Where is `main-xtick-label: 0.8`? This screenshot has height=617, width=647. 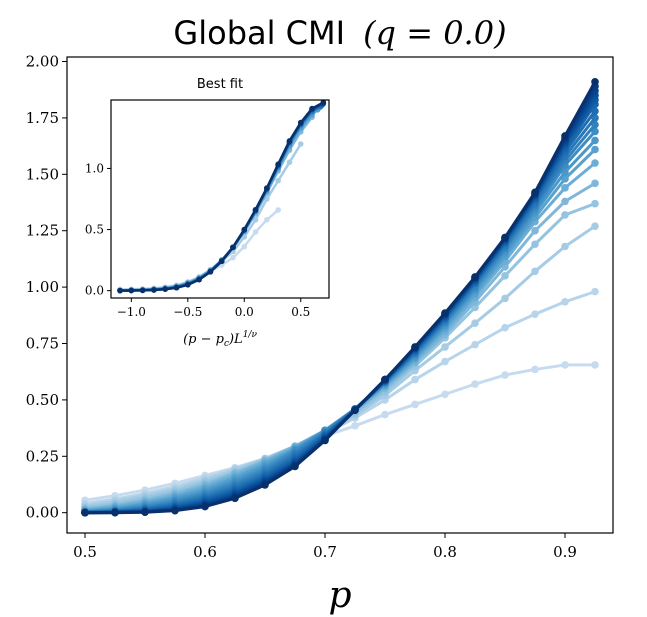
main-xtick-label: 0.8 is located at coordinates (445, 552).